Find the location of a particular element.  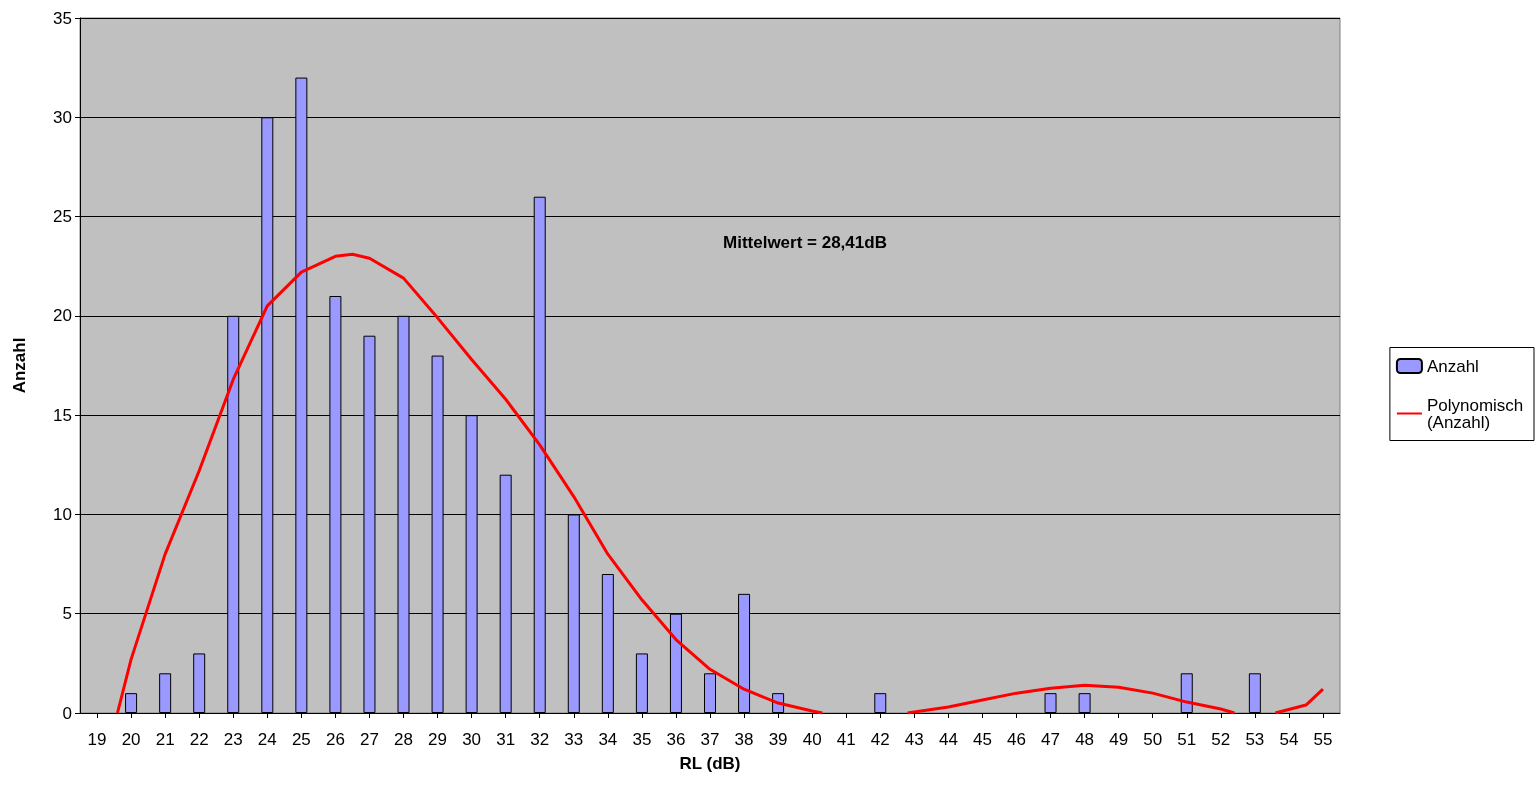

x-tick-label: 52 is located at coordinates (1221, 739).